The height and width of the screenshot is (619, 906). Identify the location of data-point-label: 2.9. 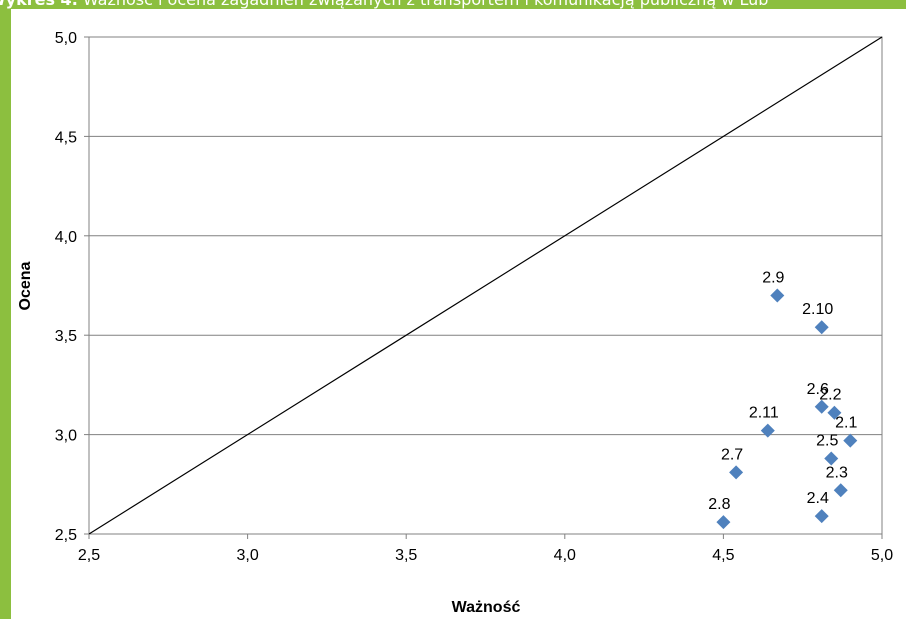
(773, 277).